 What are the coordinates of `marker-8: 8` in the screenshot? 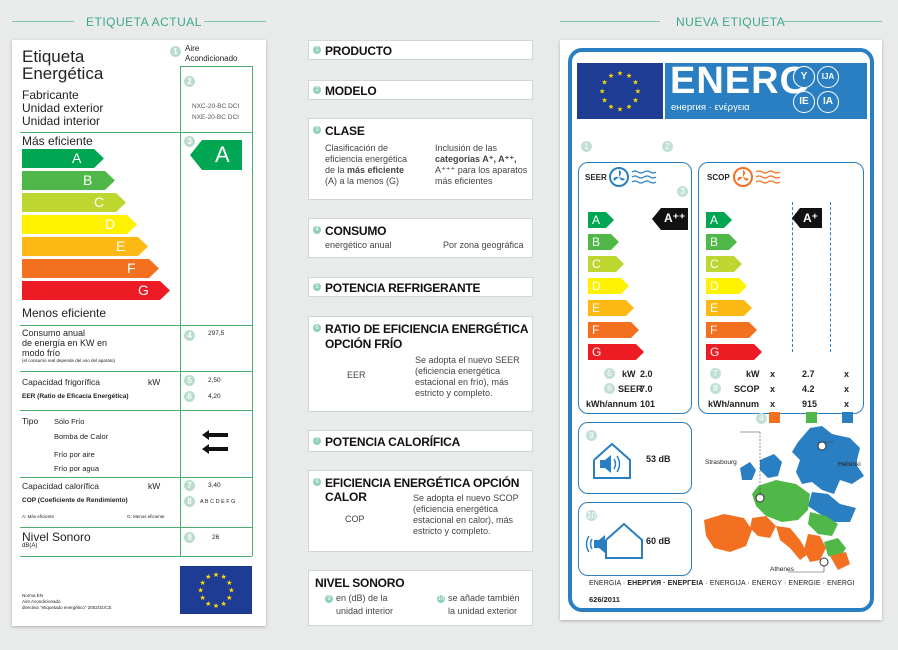 It's located at (189, 501).